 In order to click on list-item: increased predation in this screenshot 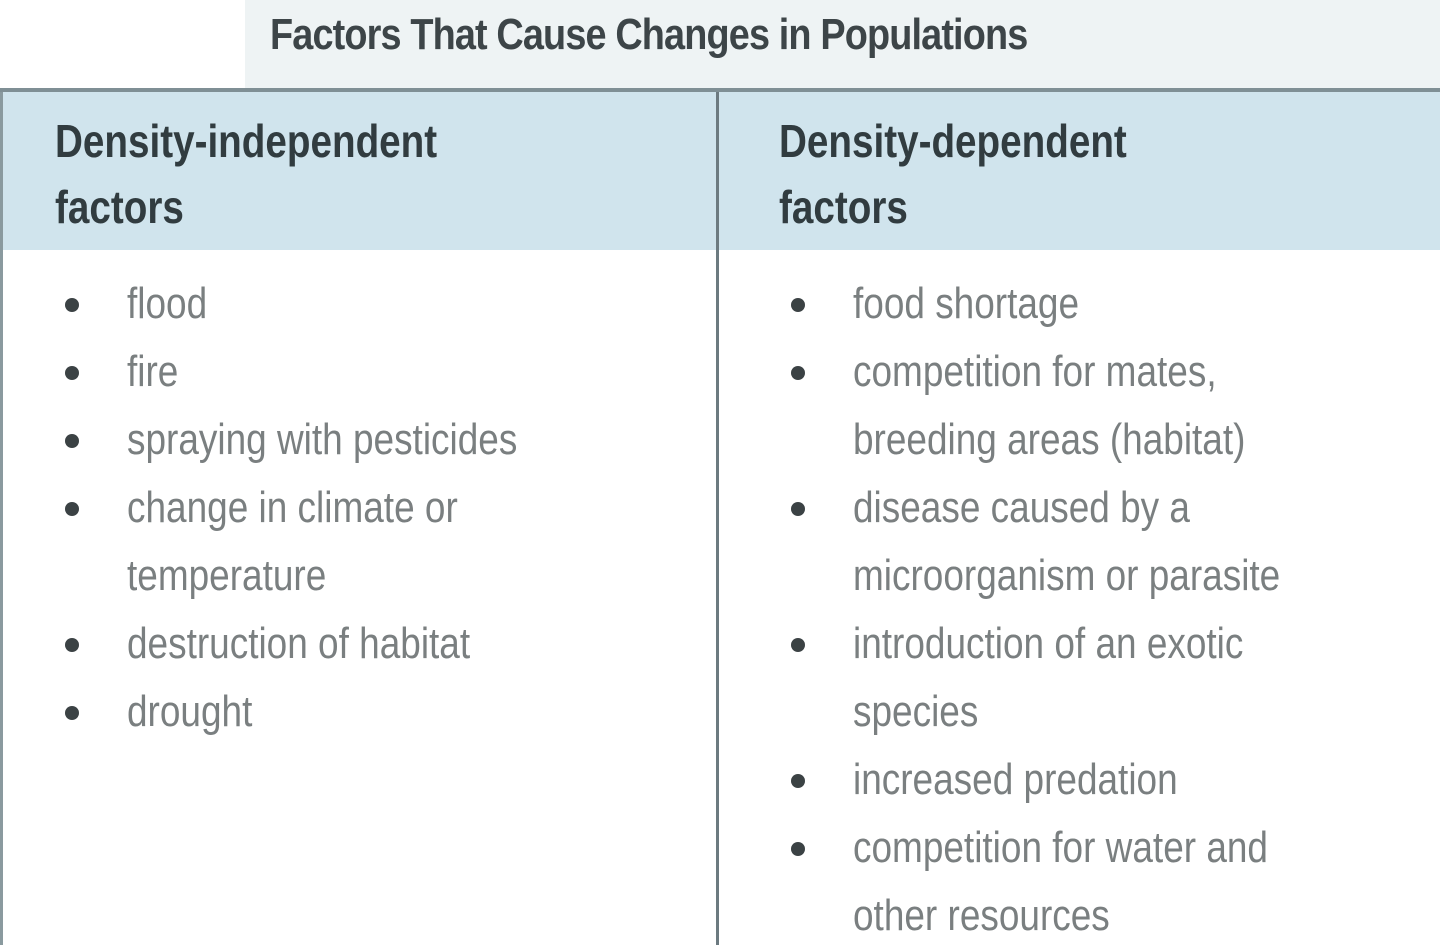, I will do `click(1113, 780)`.